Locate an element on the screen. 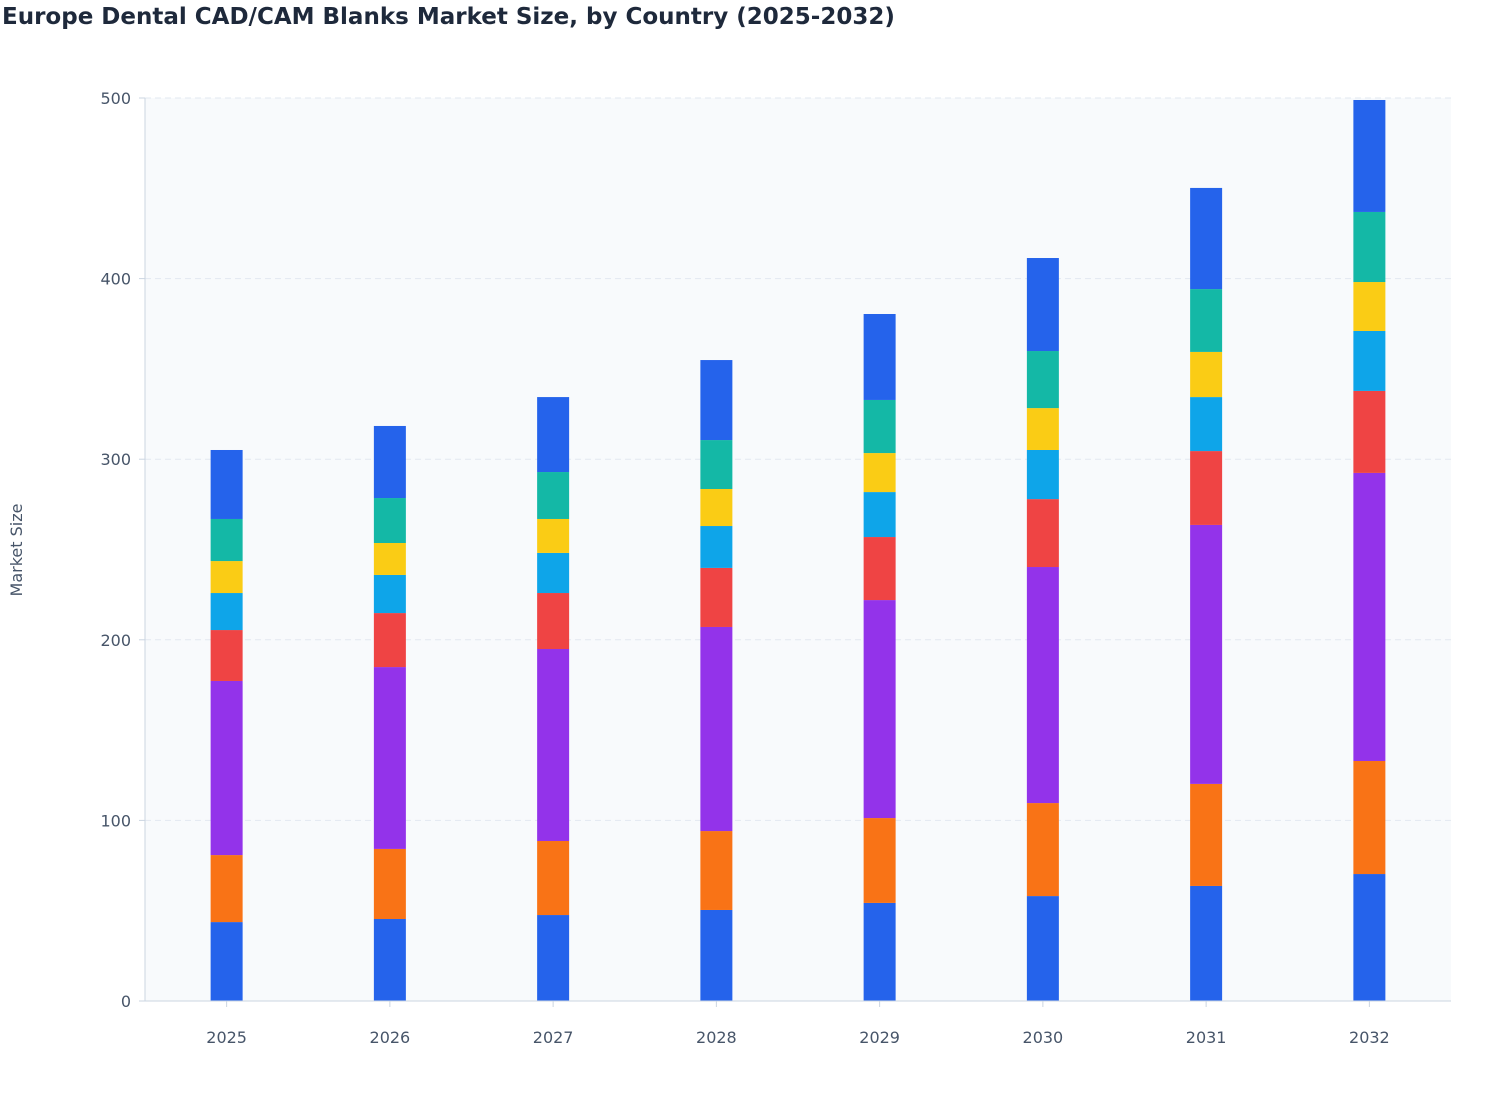  y-tick-label: 500 is located at coordinates (115, 98).